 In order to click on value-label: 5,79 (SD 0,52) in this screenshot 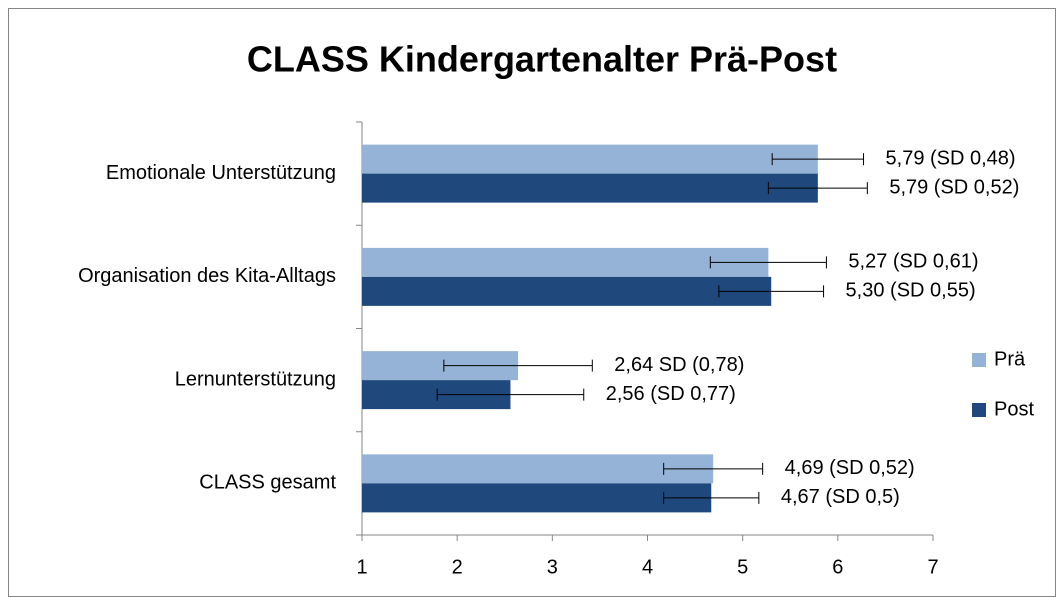, I will do `click(954, 187)`.